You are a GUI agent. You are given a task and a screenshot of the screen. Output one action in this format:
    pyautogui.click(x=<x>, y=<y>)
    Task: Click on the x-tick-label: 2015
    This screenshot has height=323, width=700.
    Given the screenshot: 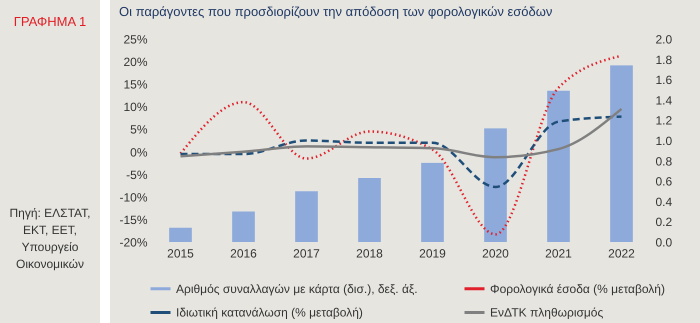 What is the action you would take?
    pyautogui.click(x=180, y=253)
    